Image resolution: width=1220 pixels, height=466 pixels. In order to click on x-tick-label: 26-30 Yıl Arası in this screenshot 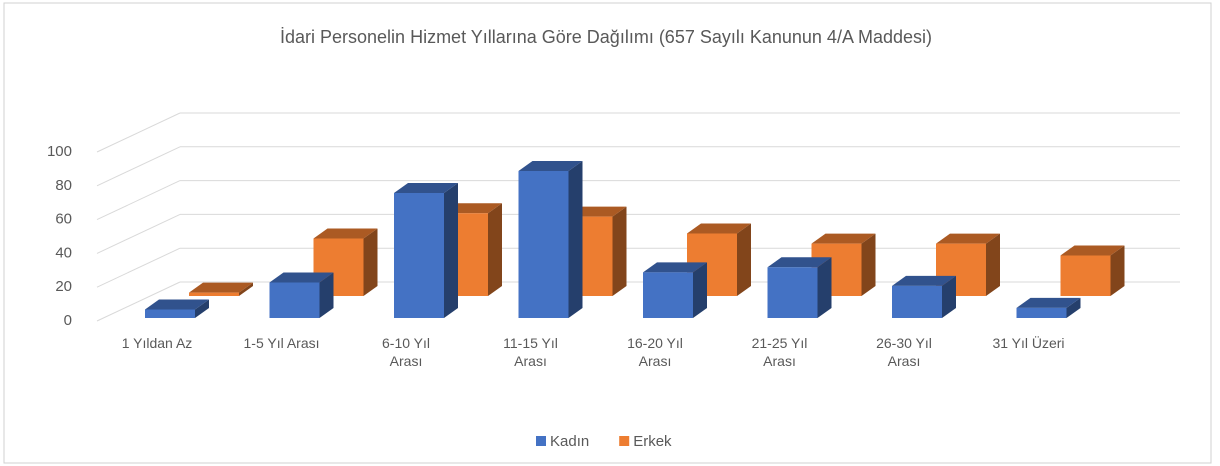, I will do `click(904, 352)`.